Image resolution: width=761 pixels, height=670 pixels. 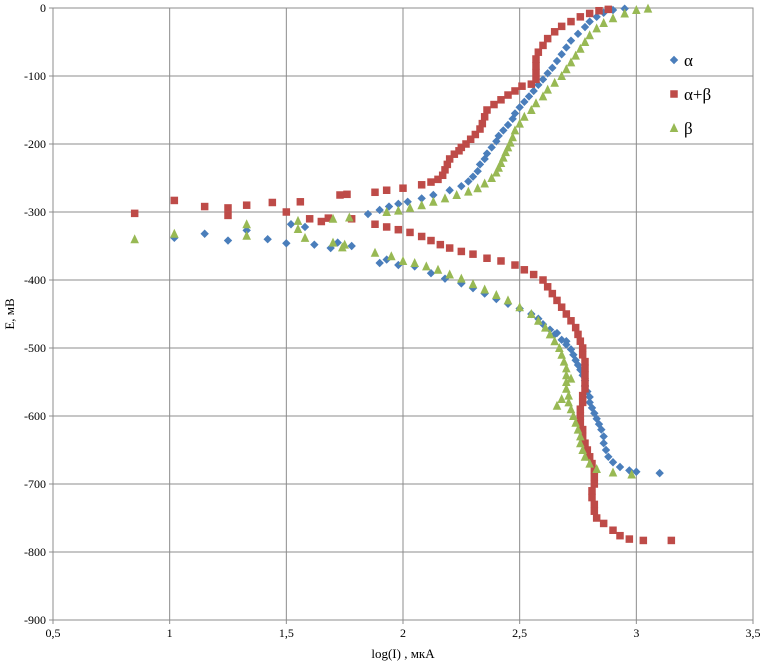 What do you see at coordinates (9, 314) in the screenshot?
I see `y-axis-title: E, мВ` at bounding box center [9, 314].